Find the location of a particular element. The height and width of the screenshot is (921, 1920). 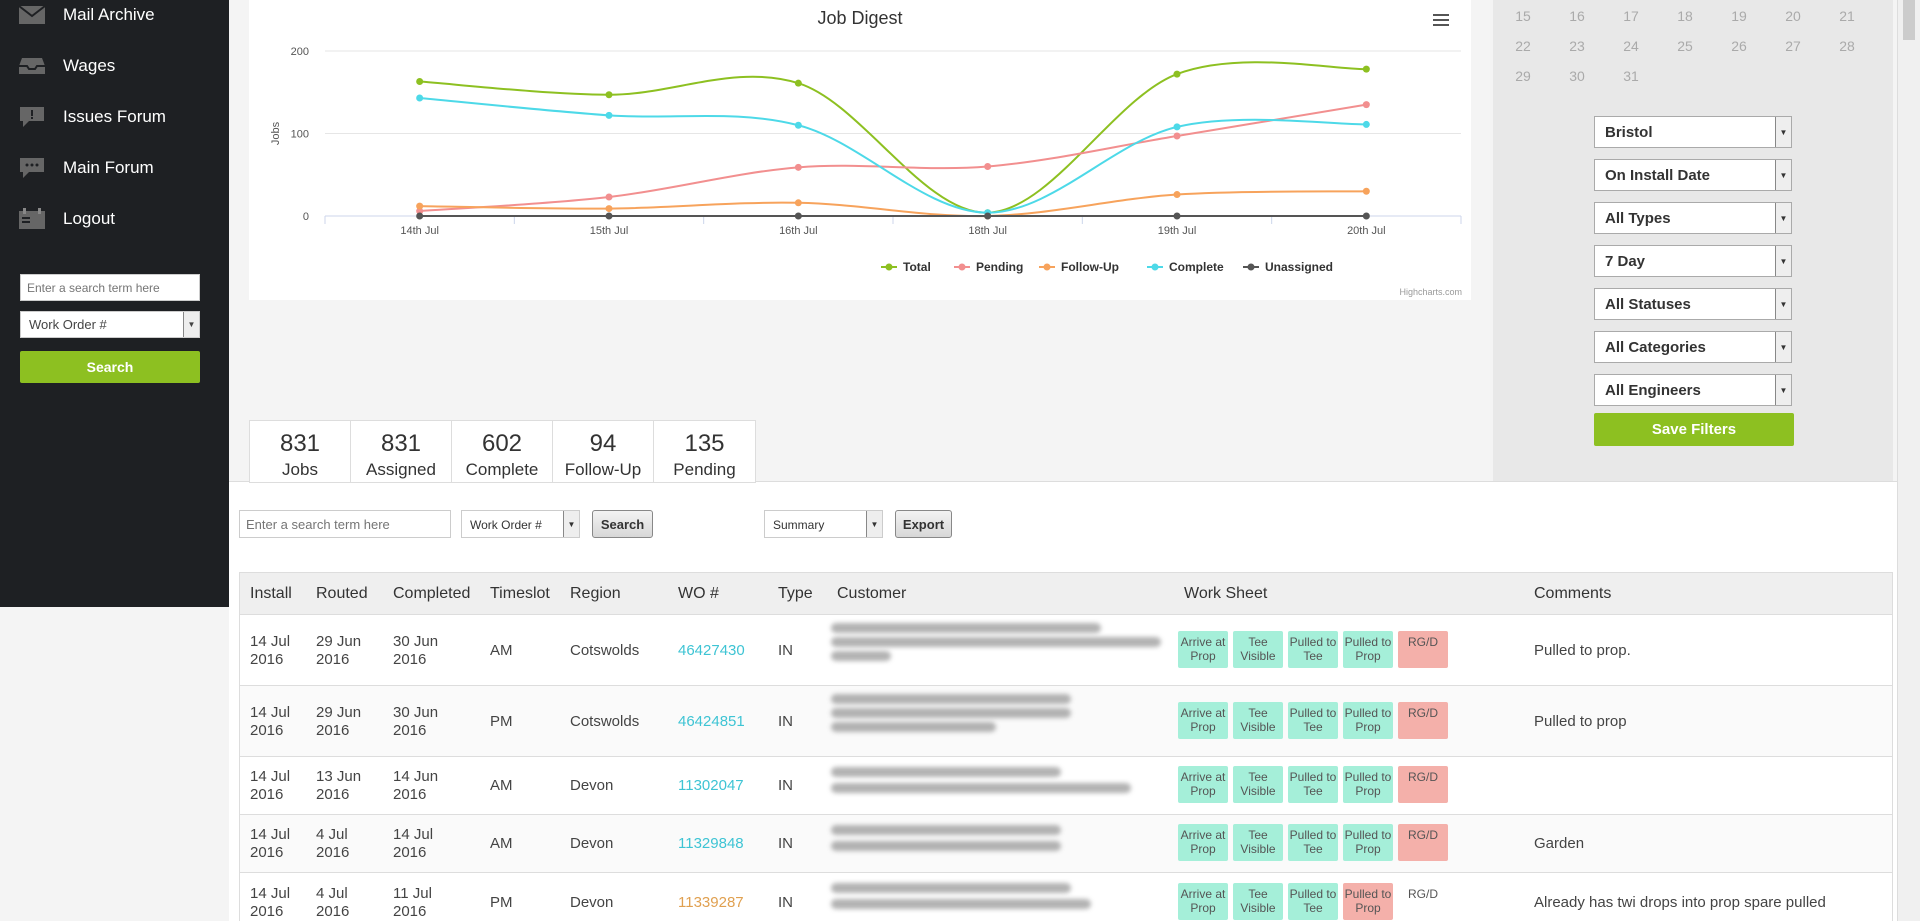

filter-select: 7 Day ▼ is located at coordinates (1693, 261).